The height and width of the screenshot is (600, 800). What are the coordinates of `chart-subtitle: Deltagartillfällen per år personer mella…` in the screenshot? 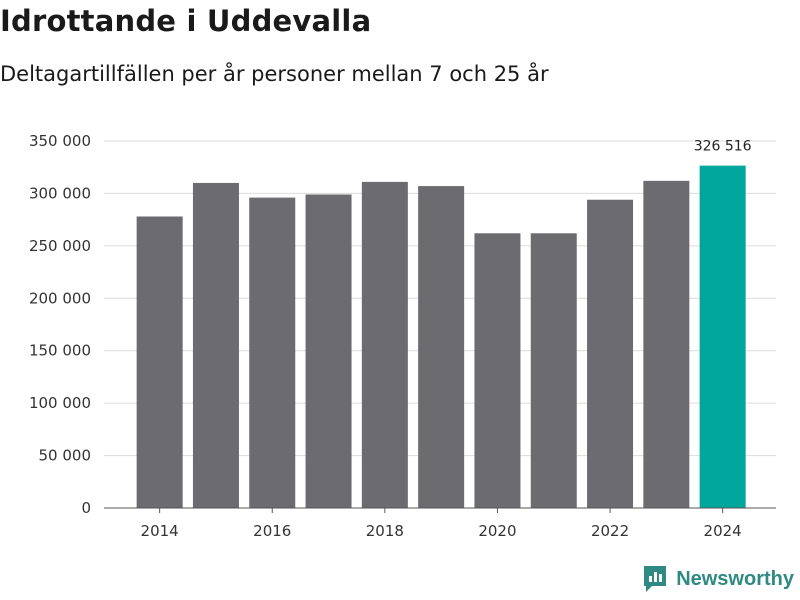 It's located at (274, 74).